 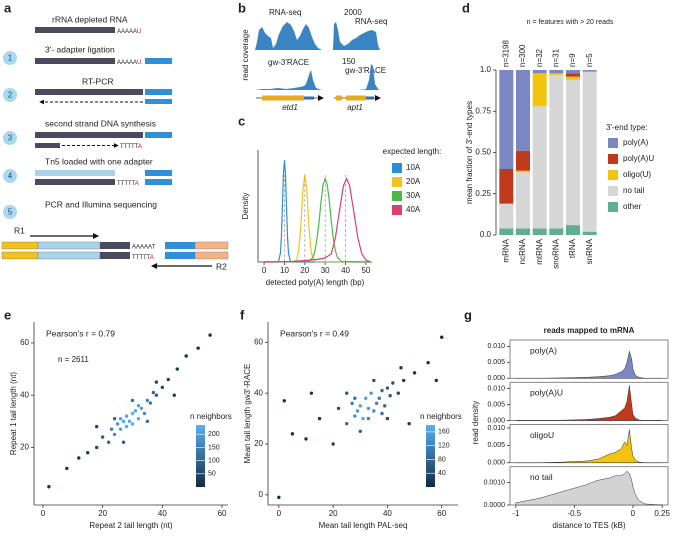 I want to click on scale-label: 2000, so click(x=353, y=12).